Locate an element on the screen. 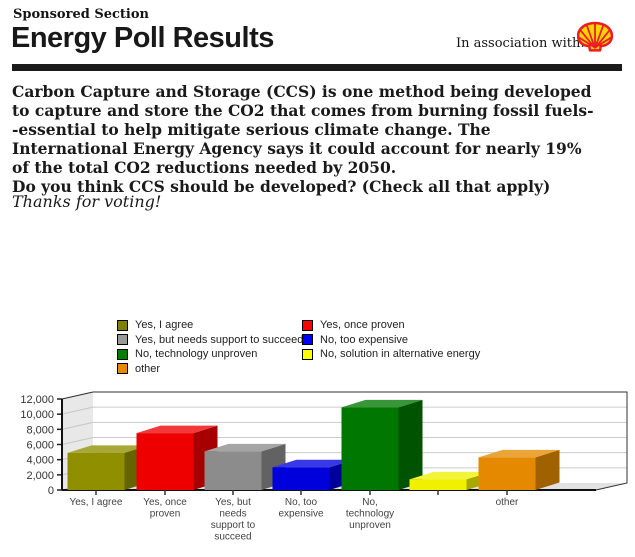  legend-item-no-technology-unproven: No, technology unproven is located at coordinates (210, 354).